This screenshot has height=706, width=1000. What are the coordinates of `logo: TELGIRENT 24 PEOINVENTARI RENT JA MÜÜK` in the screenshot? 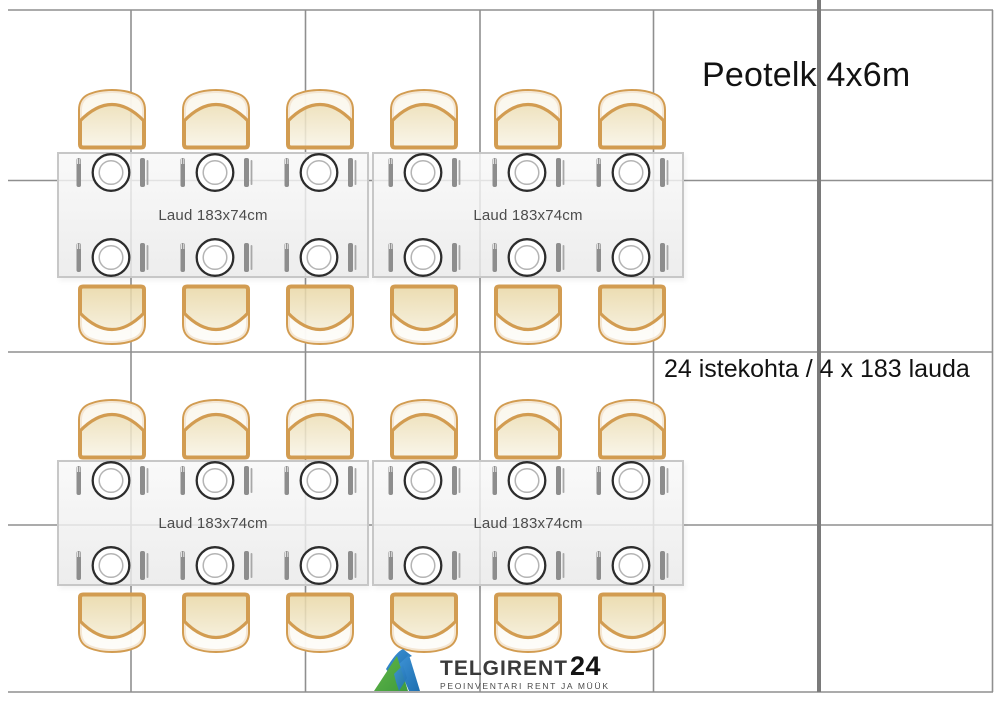 It's located at (491, 671).